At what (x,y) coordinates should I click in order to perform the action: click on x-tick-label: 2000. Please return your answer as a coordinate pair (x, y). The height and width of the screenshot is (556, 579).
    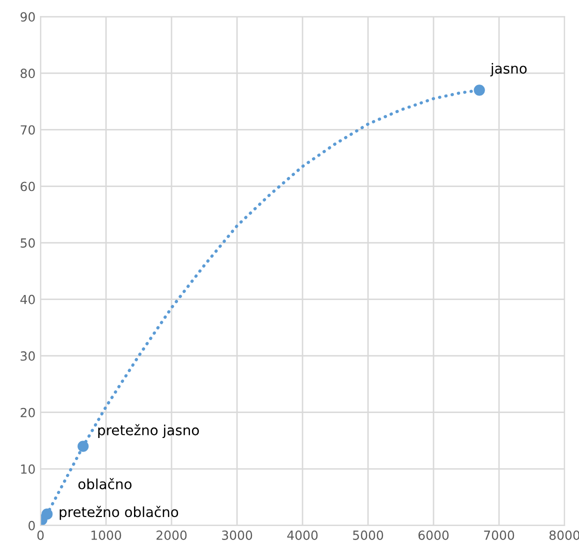
    Looking at the image, I should click on (171, 535).